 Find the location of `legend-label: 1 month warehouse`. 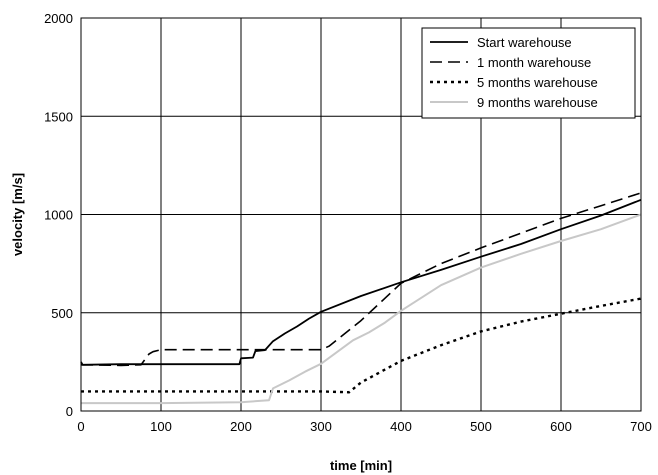

legend-label: 1 month warehouse is located at coordinates (534, 62).